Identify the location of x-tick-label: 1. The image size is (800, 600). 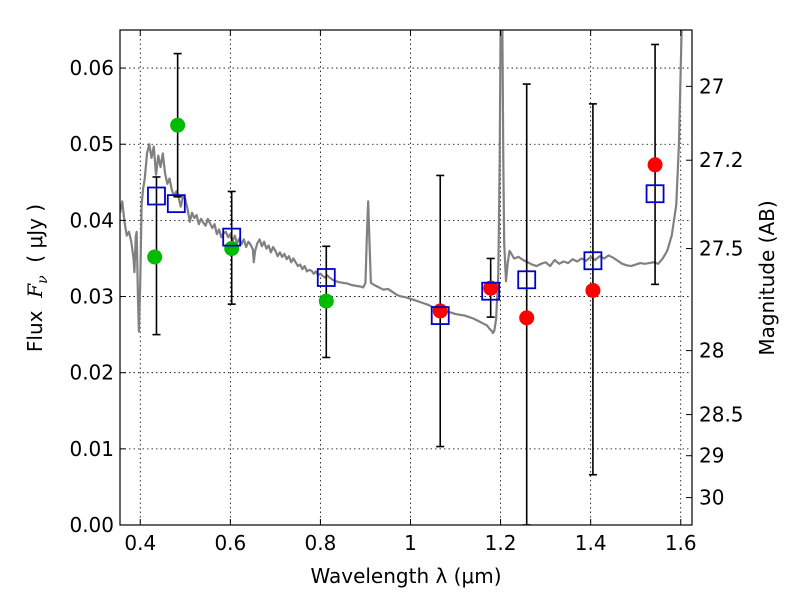
(410, 543).